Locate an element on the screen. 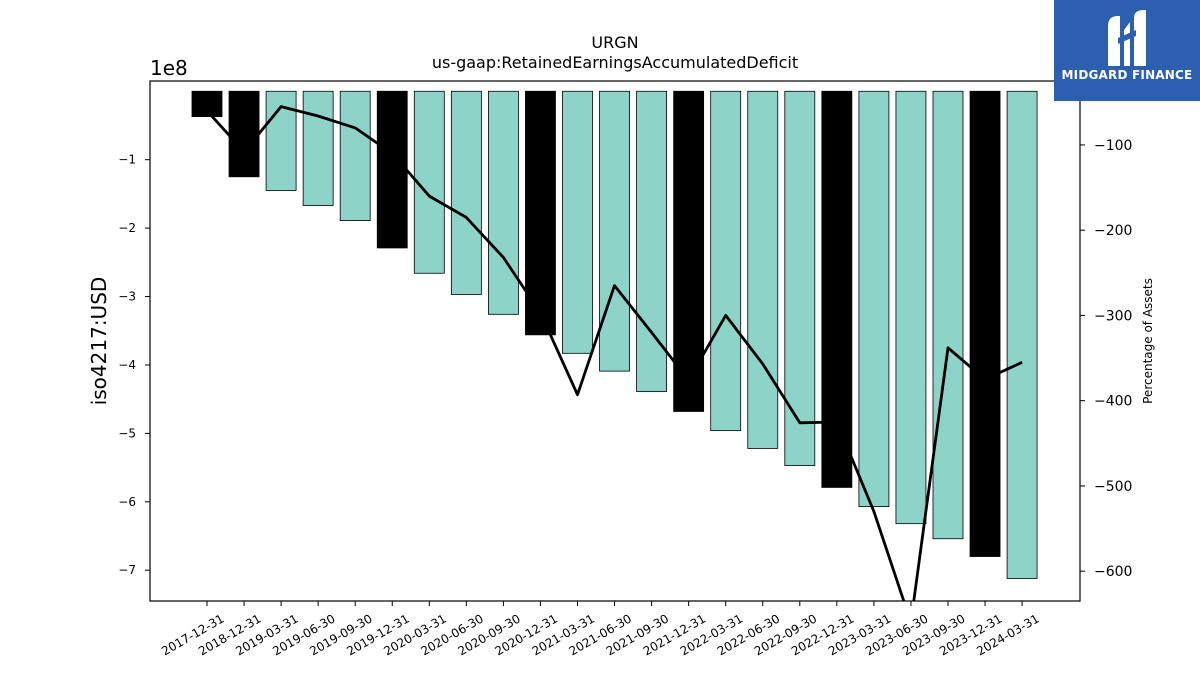 Image resolution: width=1200 pixels, height=675 pixels. y2-tick-label: −400 is located at coordinates (1113, 402).